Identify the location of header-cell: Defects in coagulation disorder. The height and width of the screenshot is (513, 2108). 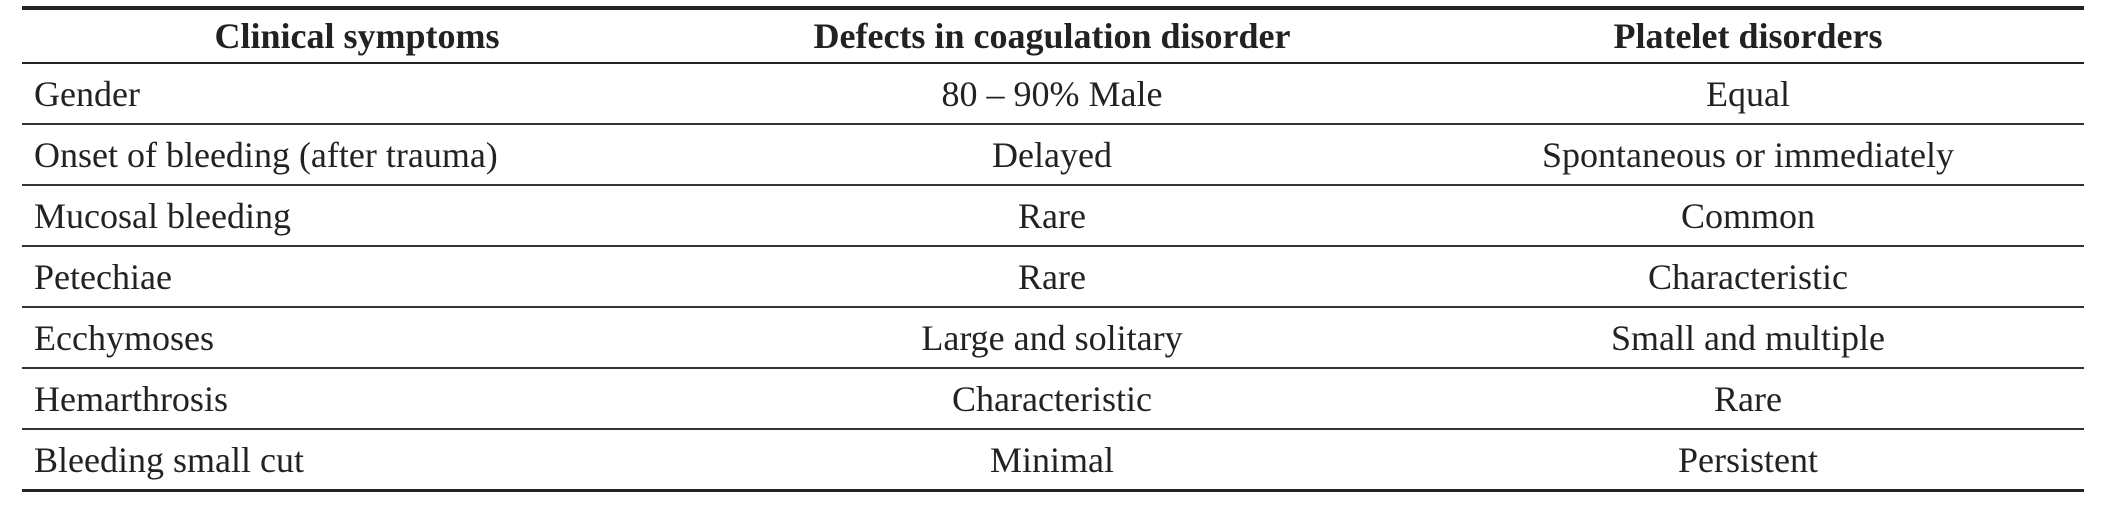
(1052, 35).